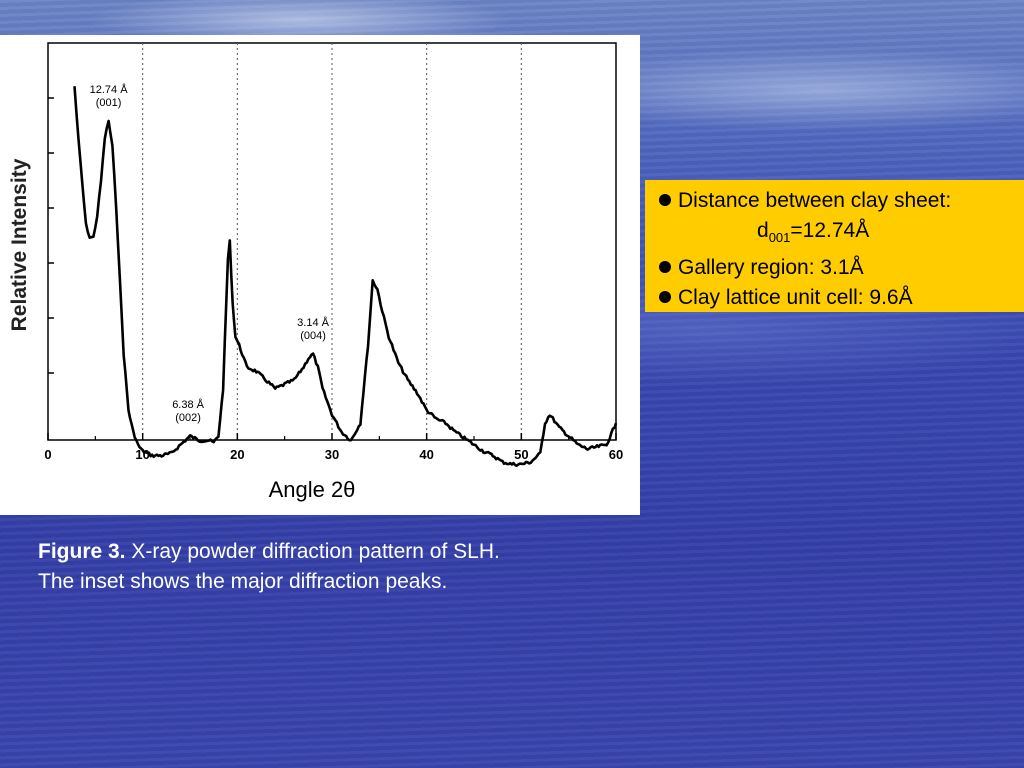  Describe the element at coordinates (313, 322) in the screenshot. I see `peak-label: 3.14 Å` at that location.